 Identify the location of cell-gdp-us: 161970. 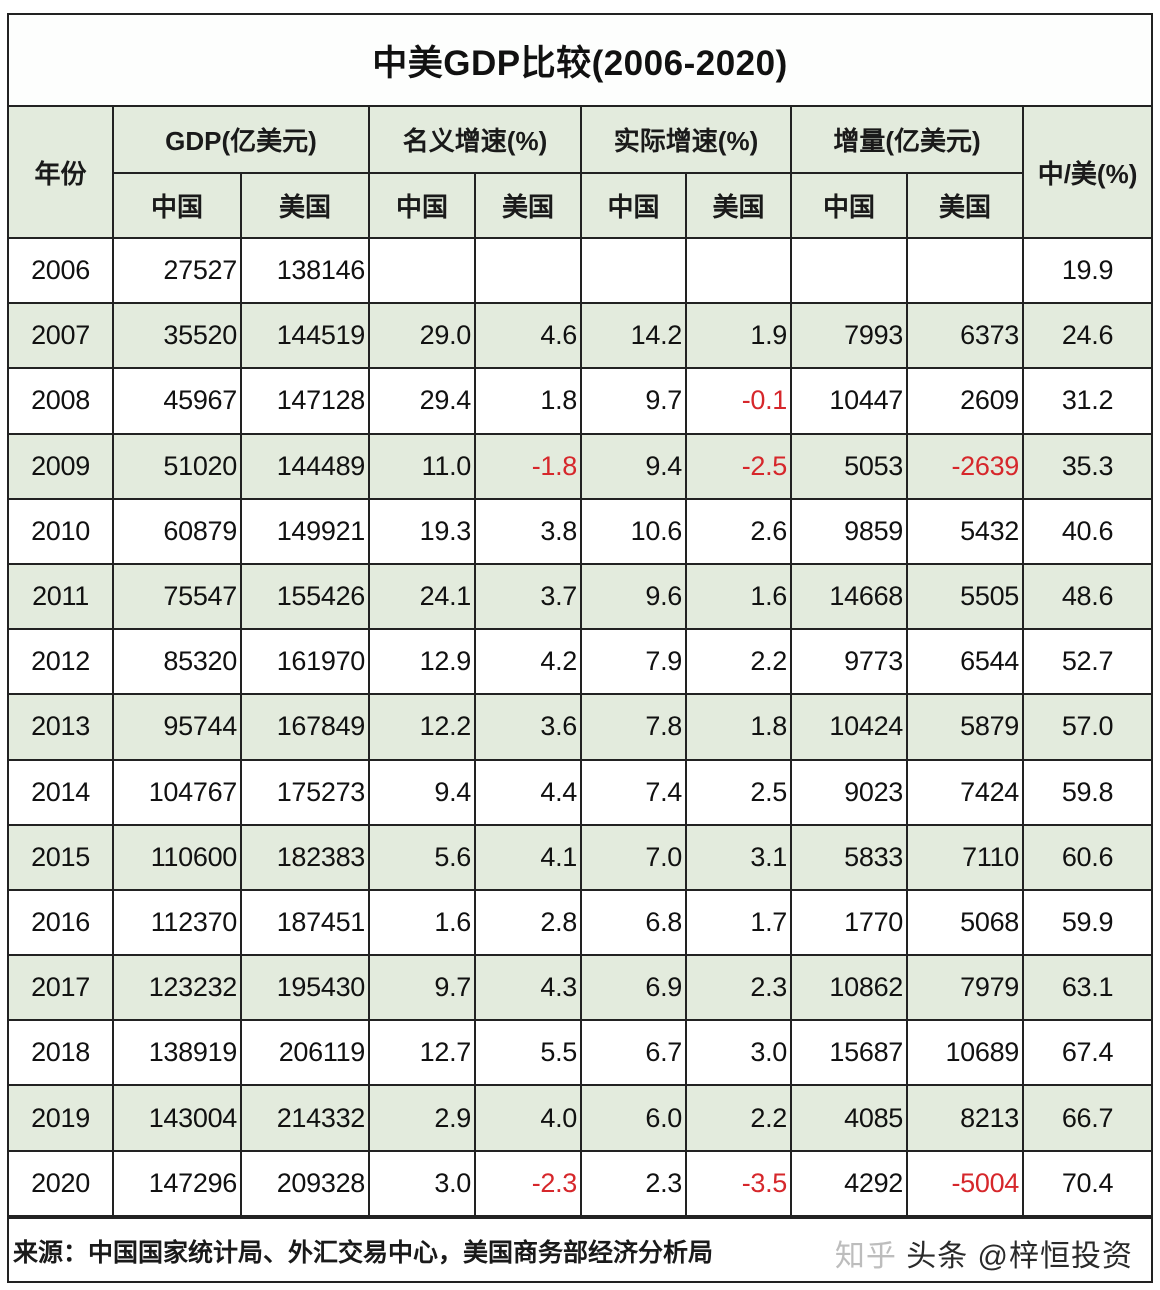
(305, 662).